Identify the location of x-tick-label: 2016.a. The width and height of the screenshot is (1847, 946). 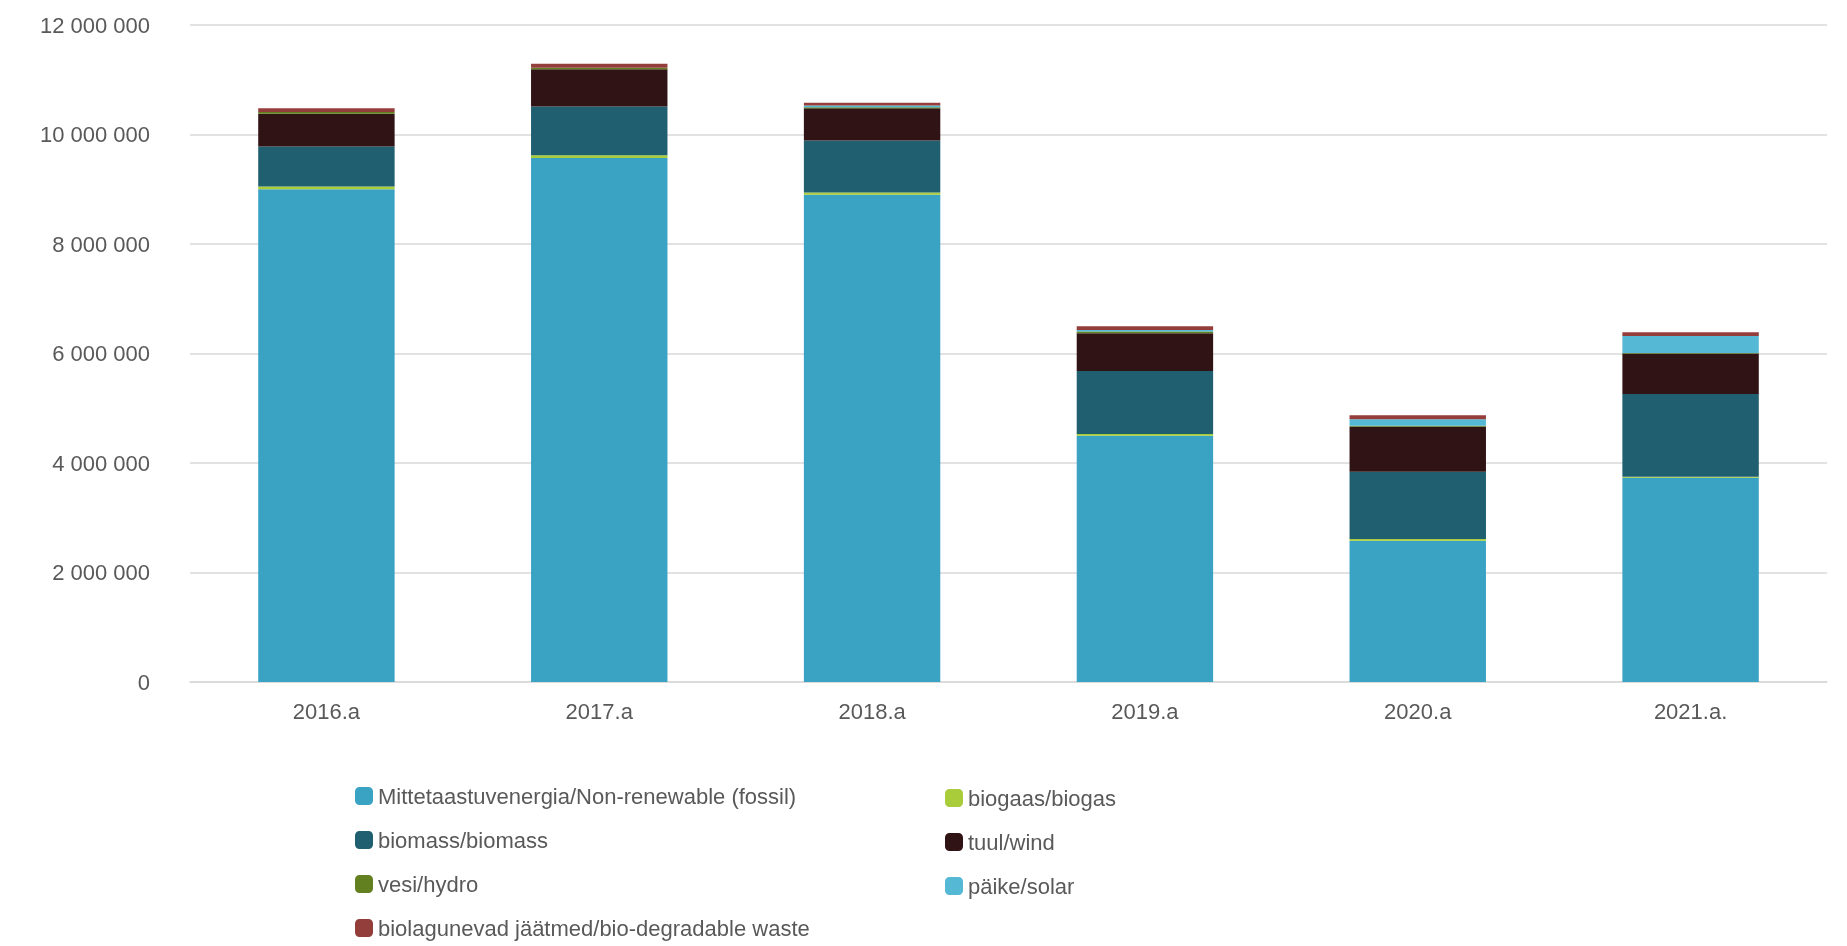
(326, 711).